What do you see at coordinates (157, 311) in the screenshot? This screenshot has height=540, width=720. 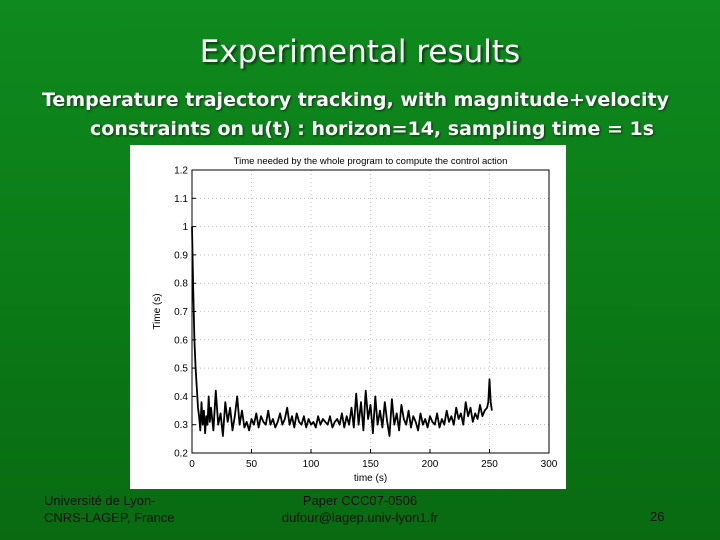 I see `y-axis-label: Time (s)` at bounding box center [157, 311].